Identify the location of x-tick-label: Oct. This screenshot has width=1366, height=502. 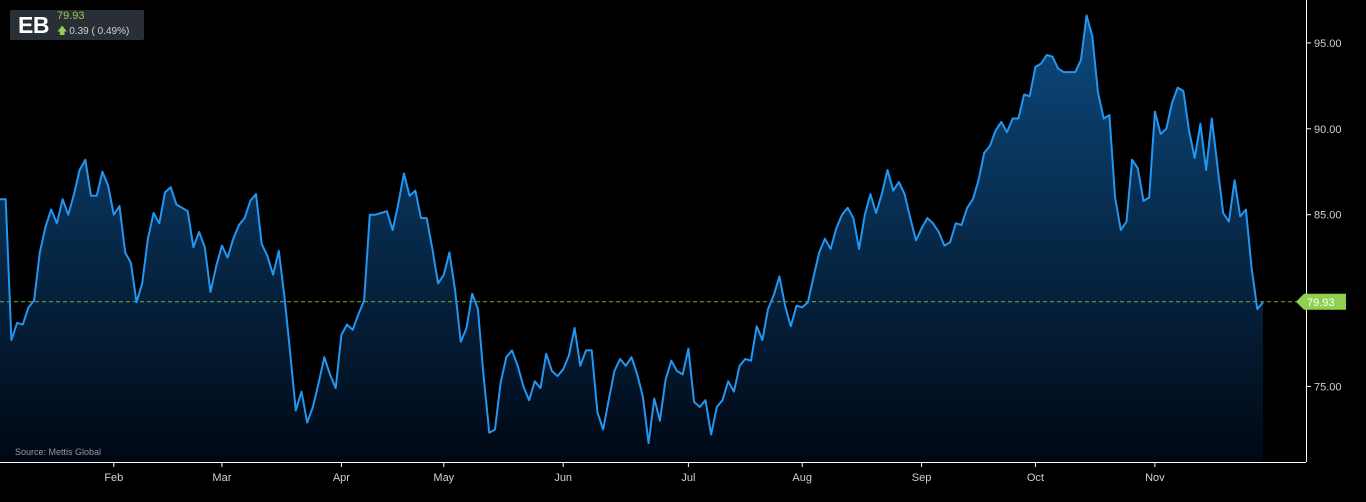
(1035, 478).